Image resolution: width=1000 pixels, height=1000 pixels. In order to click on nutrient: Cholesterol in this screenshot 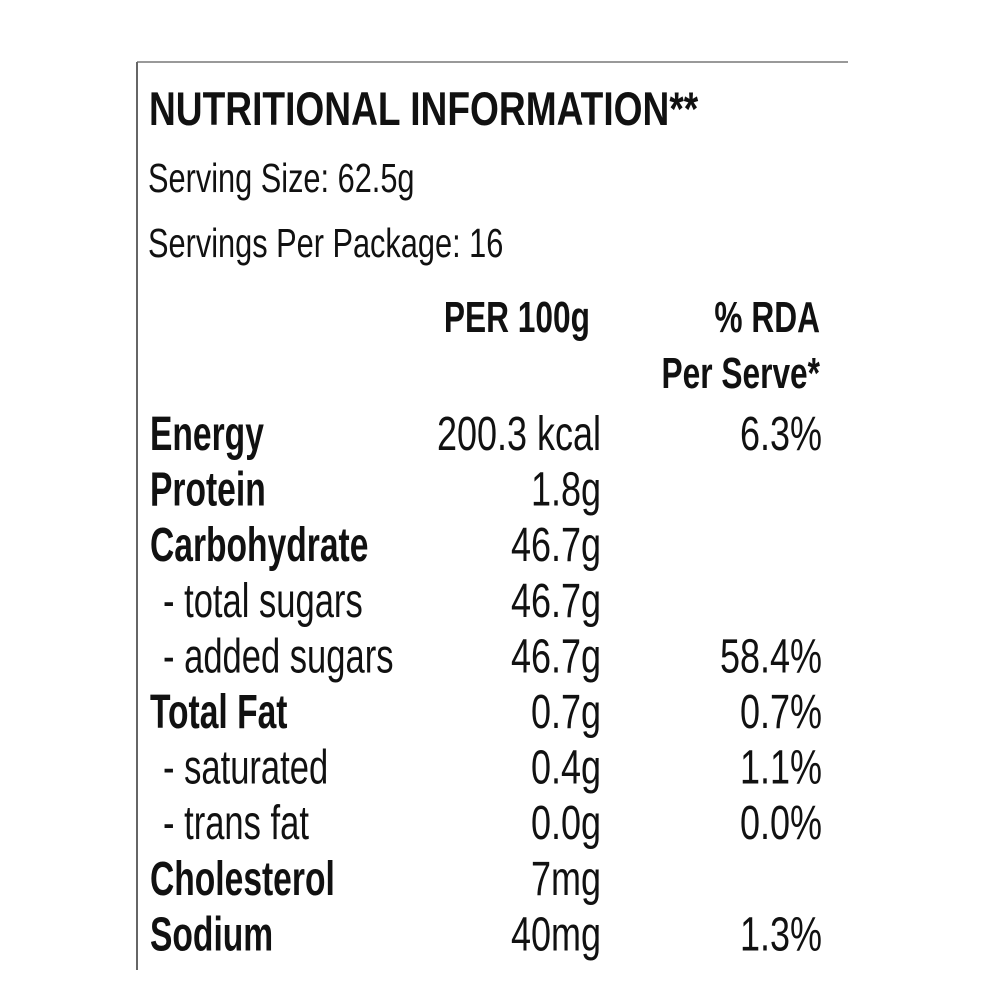, I will do `click(242, 878)`.